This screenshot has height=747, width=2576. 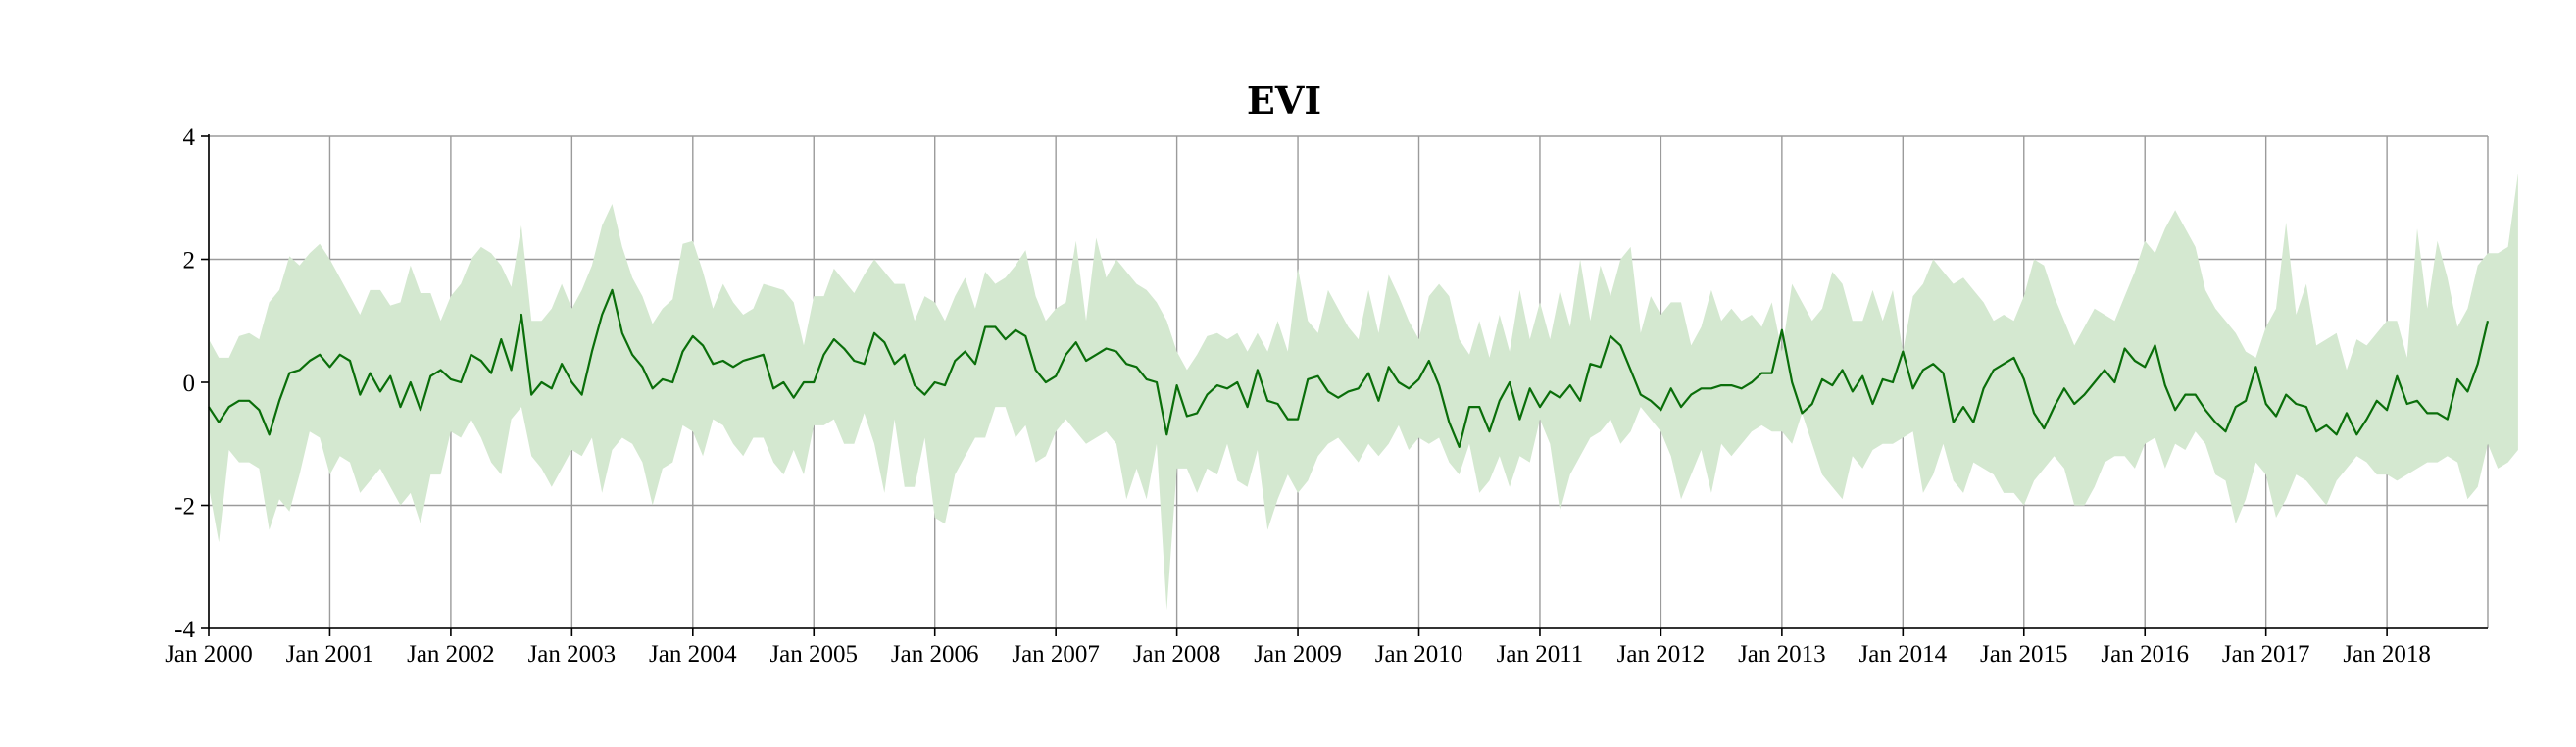 I want to click on x-tick-label: Jan 2015, so click(x=2024, y=655).